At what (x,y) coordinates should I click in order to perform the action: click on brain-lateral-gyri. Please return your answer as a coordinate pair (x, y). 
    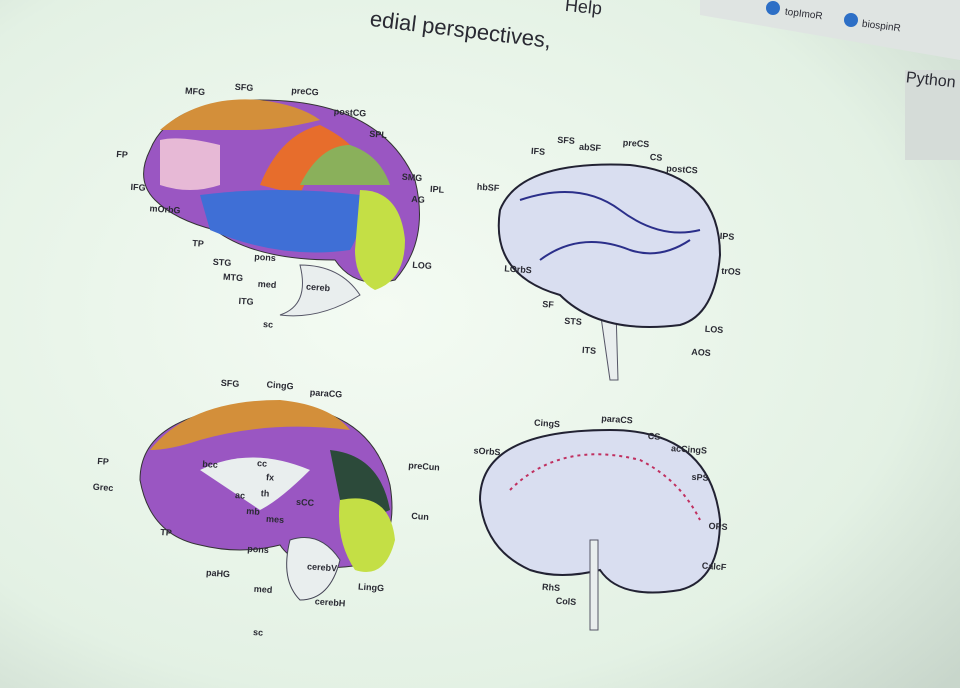
    Looking at the image, I should click on (281, 208).